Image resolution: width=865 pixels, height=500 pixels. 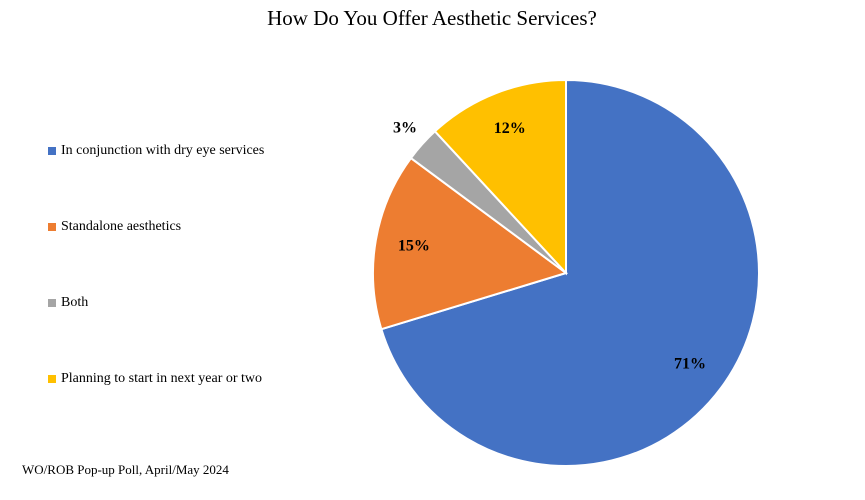 I want to click on legend-label: In conjunction with dry eye services, so click(x=162, y=150).